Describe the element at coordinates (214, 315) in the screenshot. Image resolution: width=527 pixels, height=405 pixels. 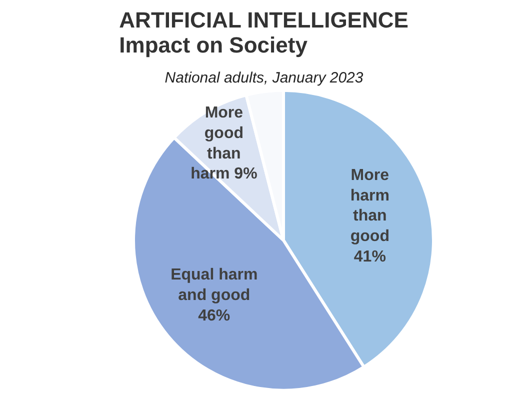
I see `data-label: 46%` at that location.